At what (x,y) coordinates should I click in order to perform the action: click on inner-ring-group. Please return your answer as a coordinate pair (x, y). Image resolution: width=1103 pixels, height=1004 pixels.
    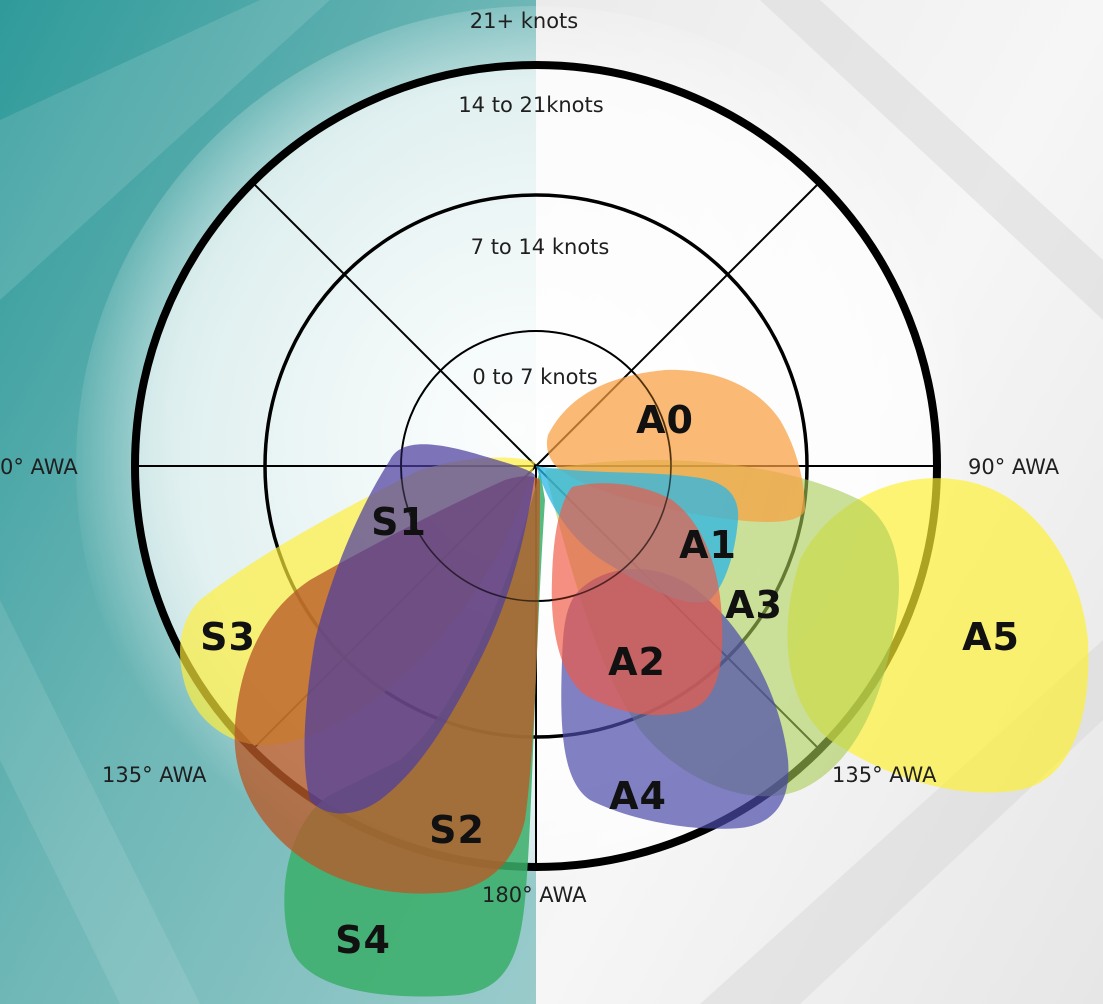
    Looking at the image, I should click on (536, 466).